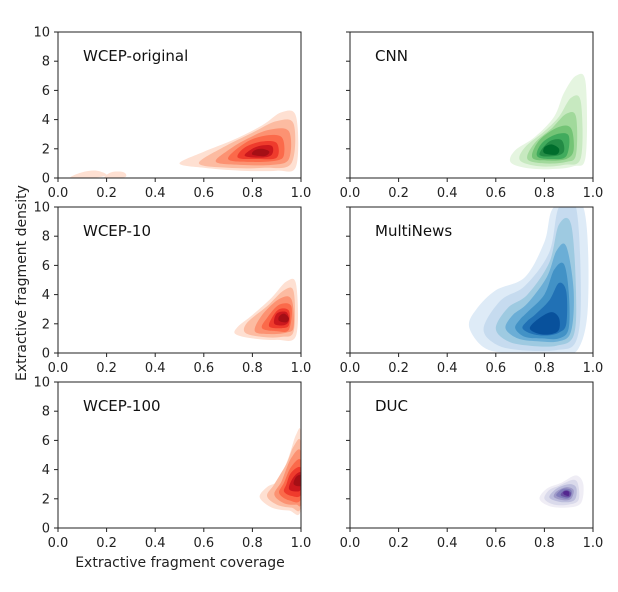 The height and width of the screenshot is (592, 618). Describe the element at coordinates (391, 56) in the screenshot. I see `panel-title: CNN` at that location.